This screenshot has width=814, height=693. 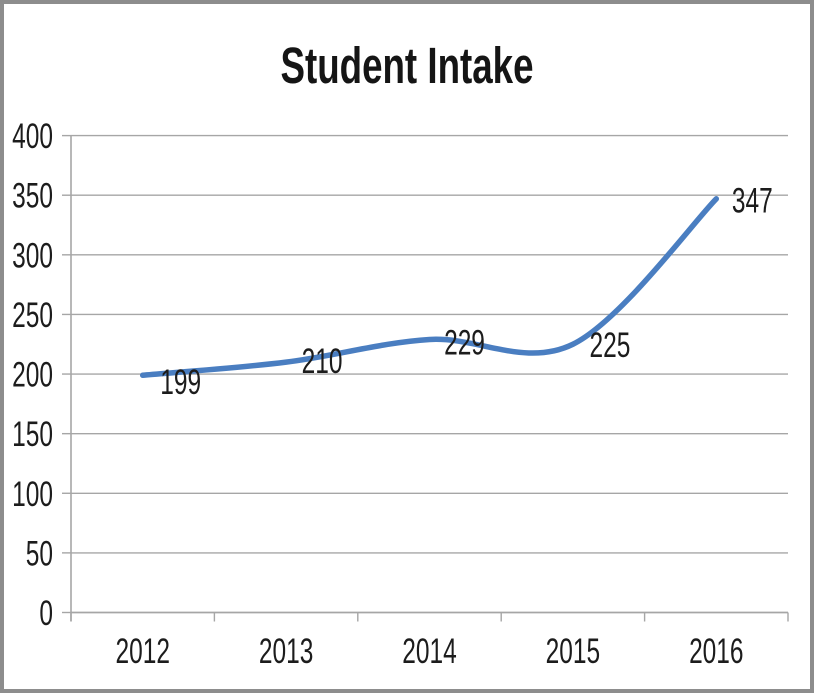 What do you see at coordinates (32, 495) in the screenshot?
I see `y-axis-tick-label: 100` at bounding box center [32, 495].